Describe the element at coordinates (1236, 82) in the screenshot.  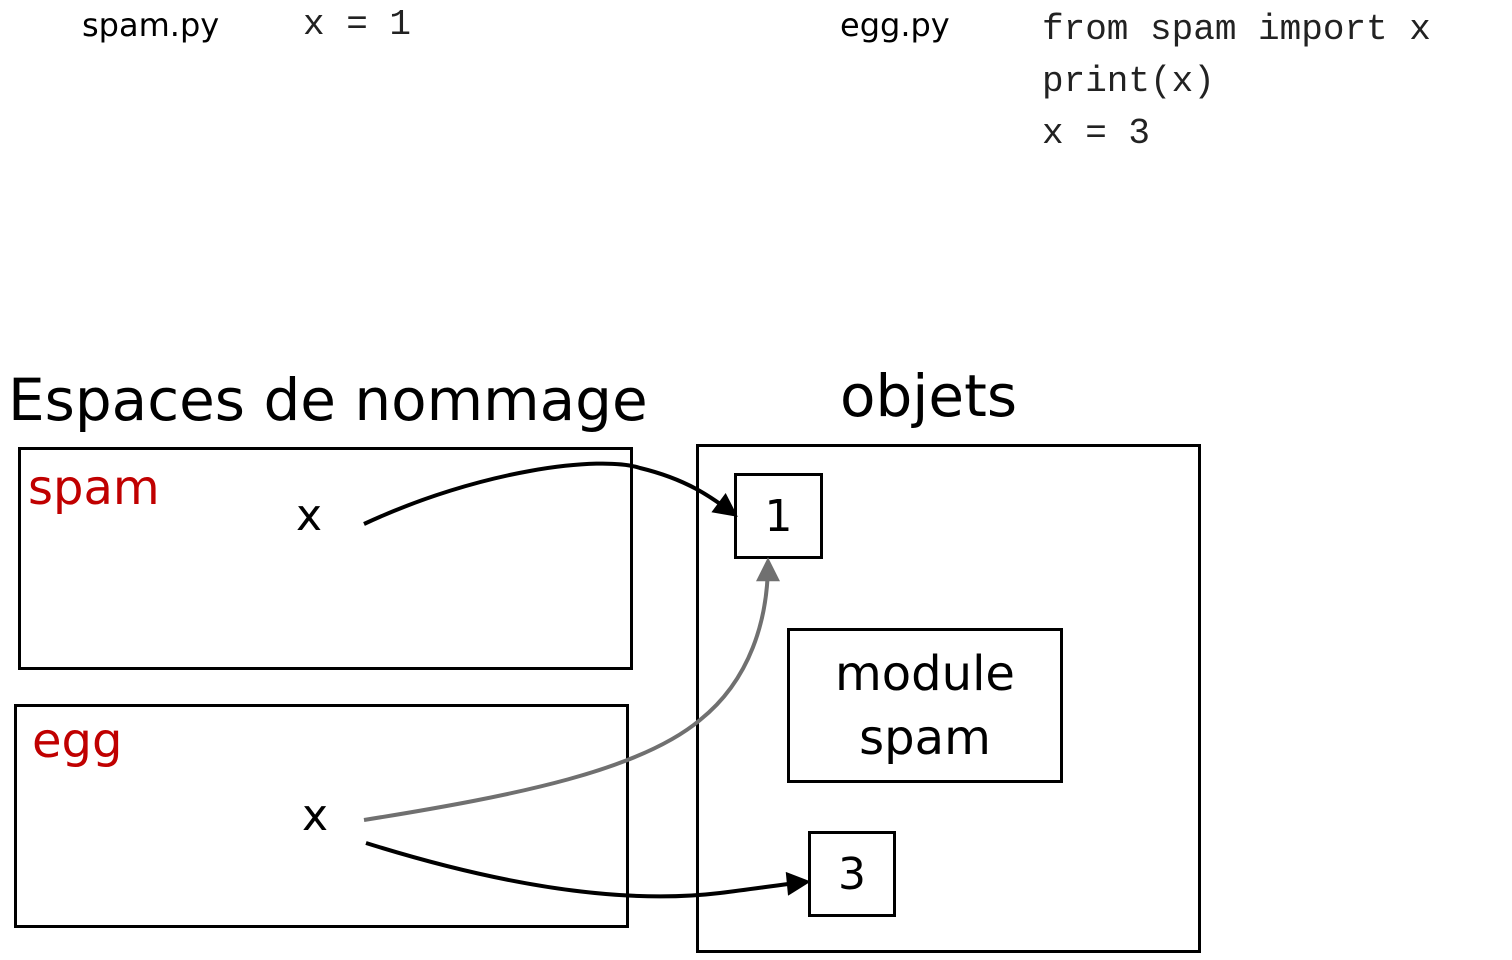
I see `code-egg: from spam import x print(x) x = 3` at that location.